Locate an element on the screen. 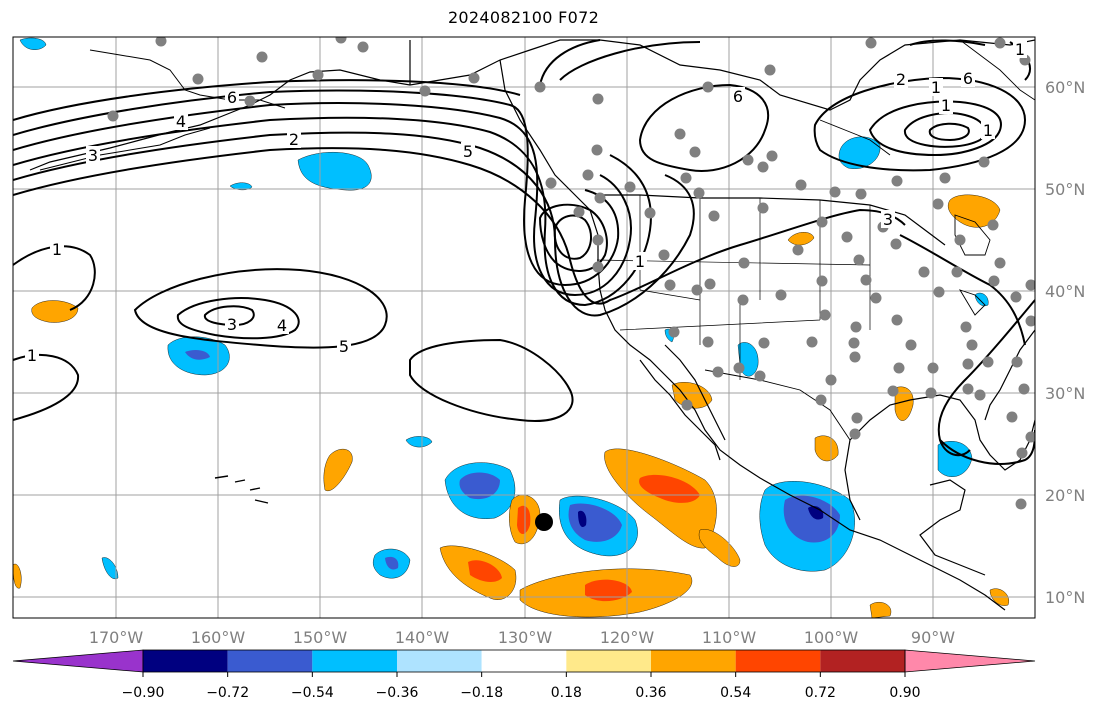  lon-label: 100°W is located at coordinates (831, 637).